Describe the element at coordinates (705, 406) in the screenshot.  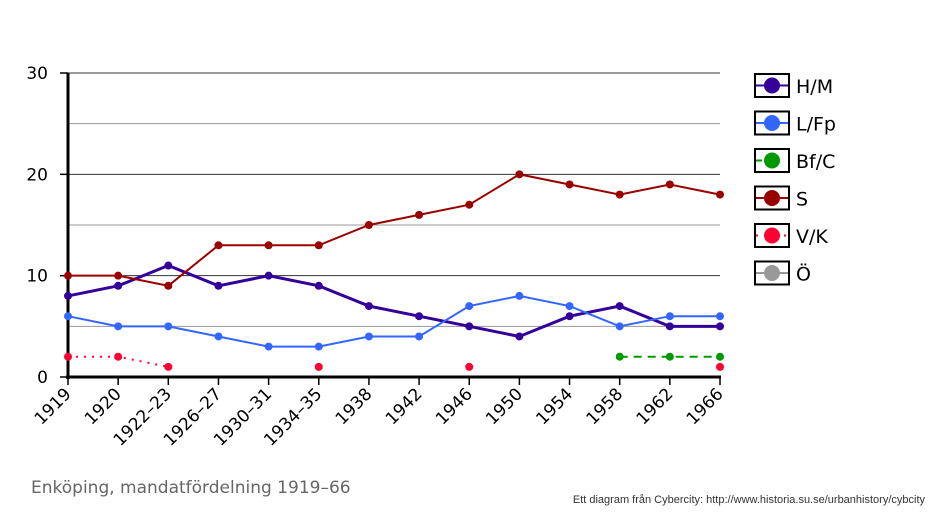
I see `x-tick-label: 1966` at that location.